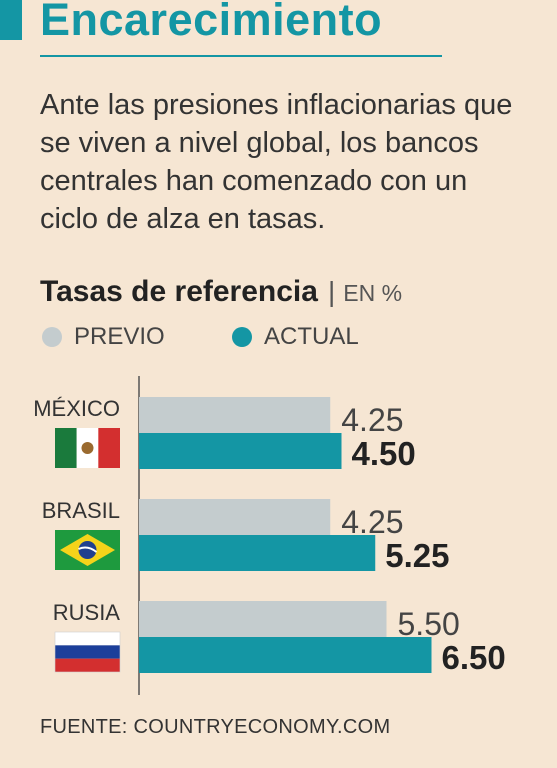 The width and height of the screenshot is (557, 768). I want to click on brazil-flag-icon, so click(87, 550).